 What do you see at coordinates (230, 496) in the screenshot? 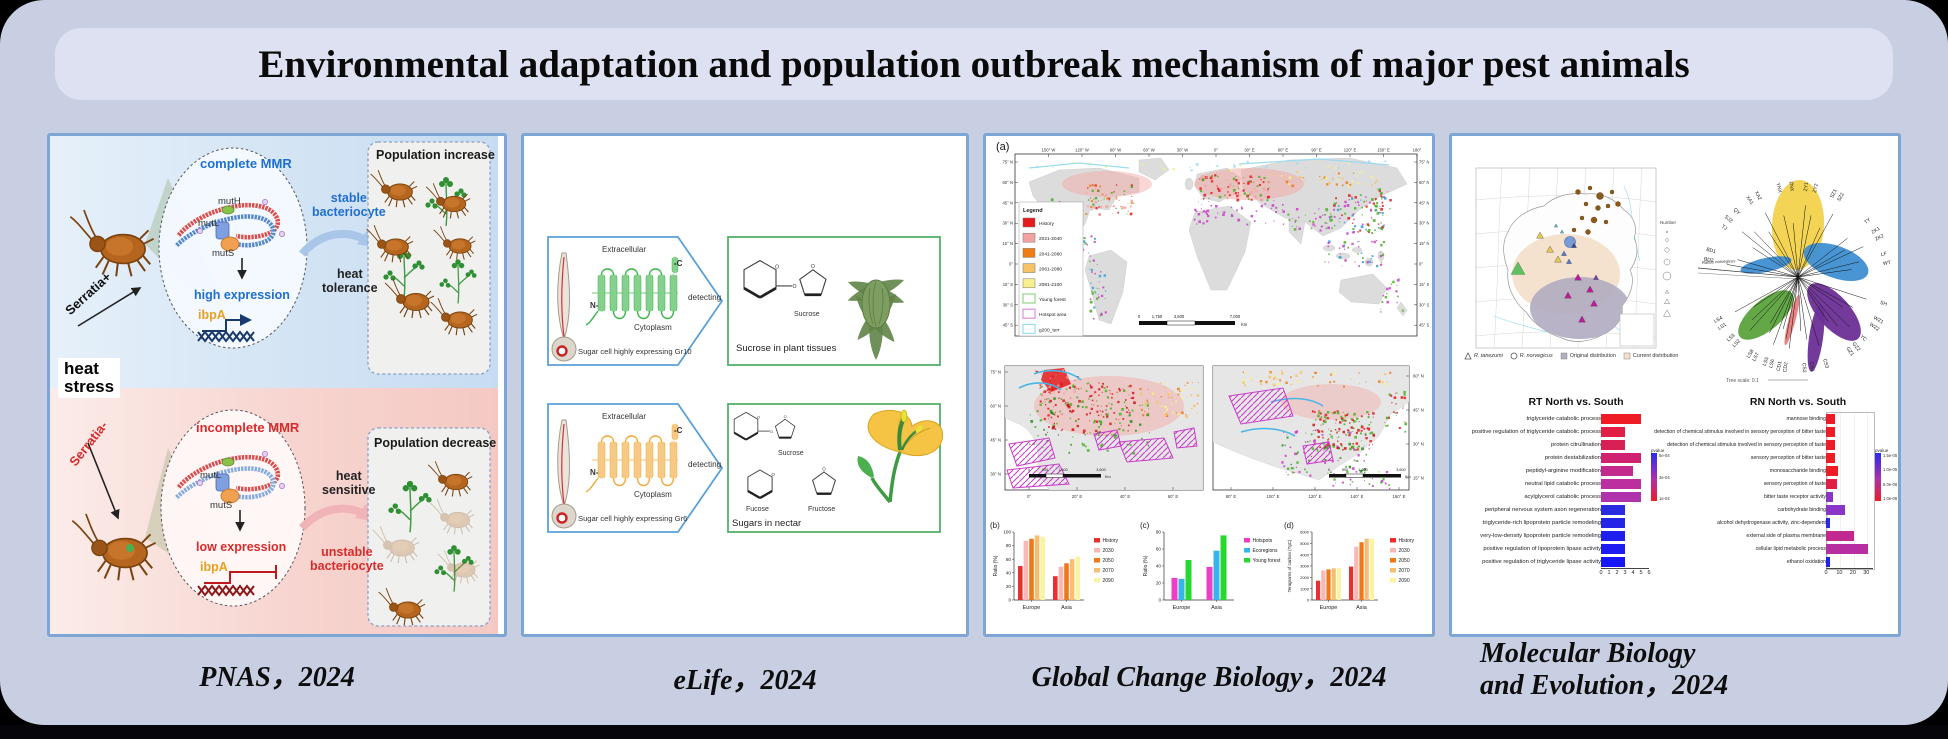
I see `muts-protein` at bounding box center [230, 496].